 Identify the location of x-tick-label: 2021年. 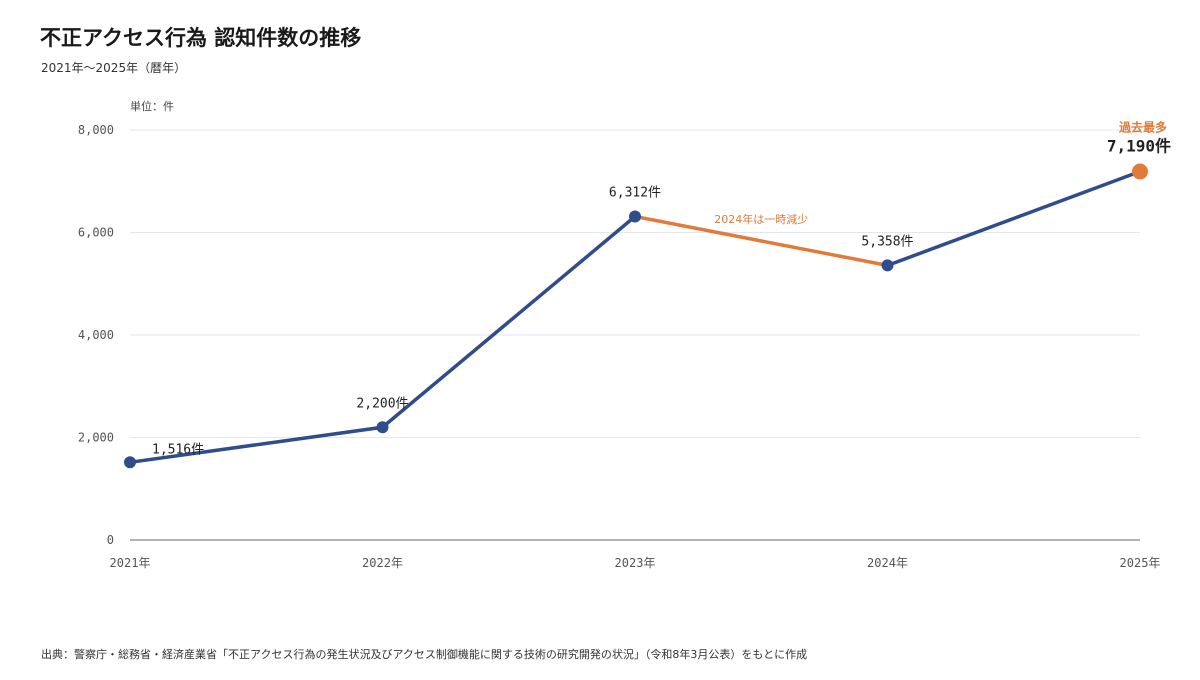
(130, 563).